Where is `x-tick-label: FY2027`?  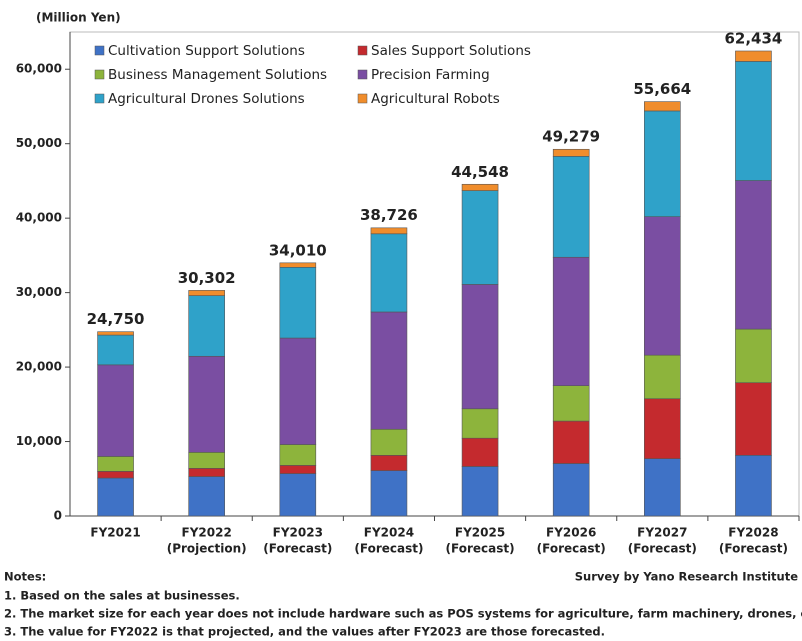
x-tick-label: FY2027 is located at coordinates (662, 533).